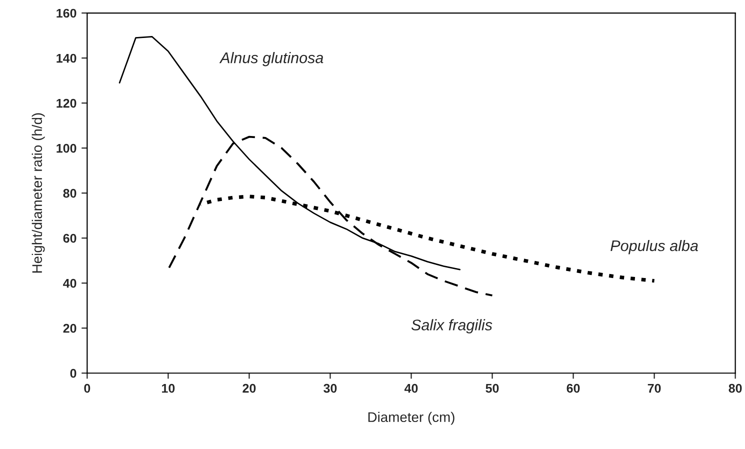 The height and width of the screenshot is (449, 745). Describe the element at coordinates (87, 388) in the screenshot. I see `x-tick-label: 0` at that location.